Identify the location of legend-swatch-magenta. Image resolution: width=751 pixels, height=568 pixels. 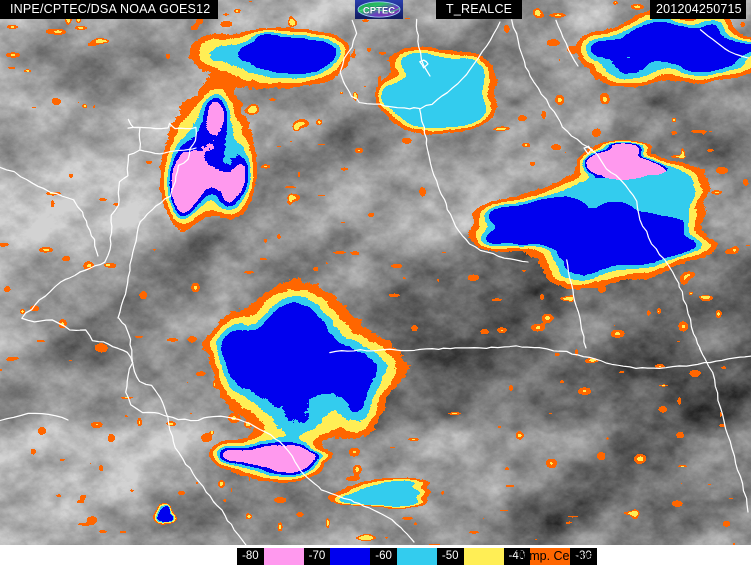
(283, 556).